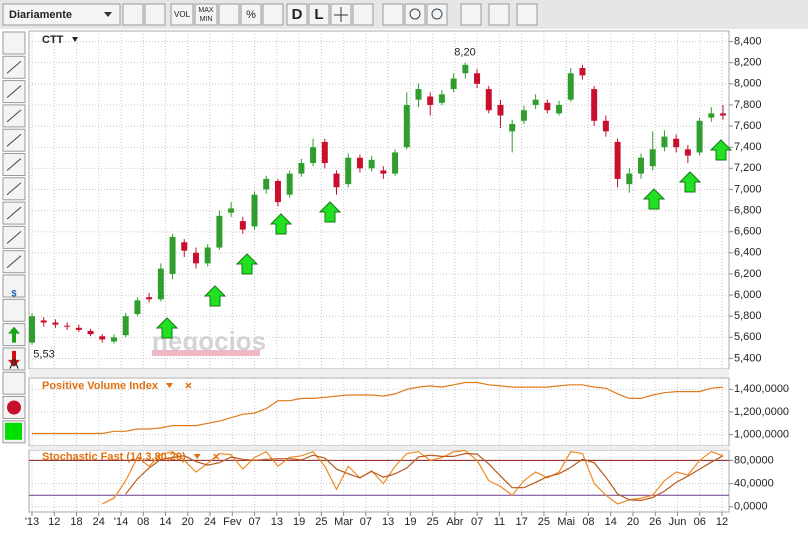 The height and width of the screenshot is (540, 808). Describe the element at coordinates (143, 522) in the screenshot. I see `x-tick-label: 08` at that location.